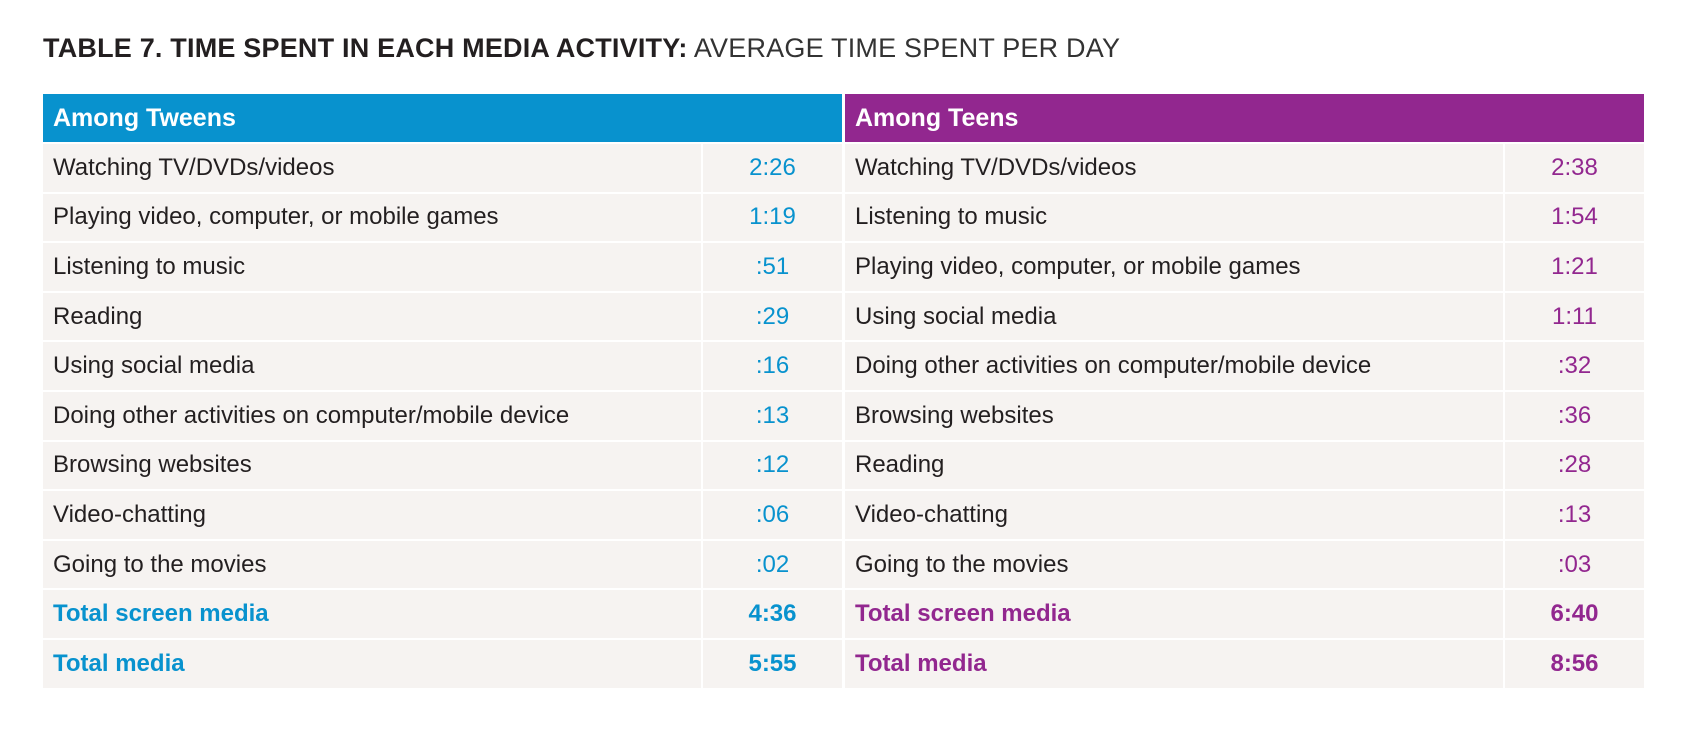 The image size is (1704, 732). What do you see at coordinates (1574, 564) in the screenshot?
I see `time-value: :03` at bounding box center [1574, 564].